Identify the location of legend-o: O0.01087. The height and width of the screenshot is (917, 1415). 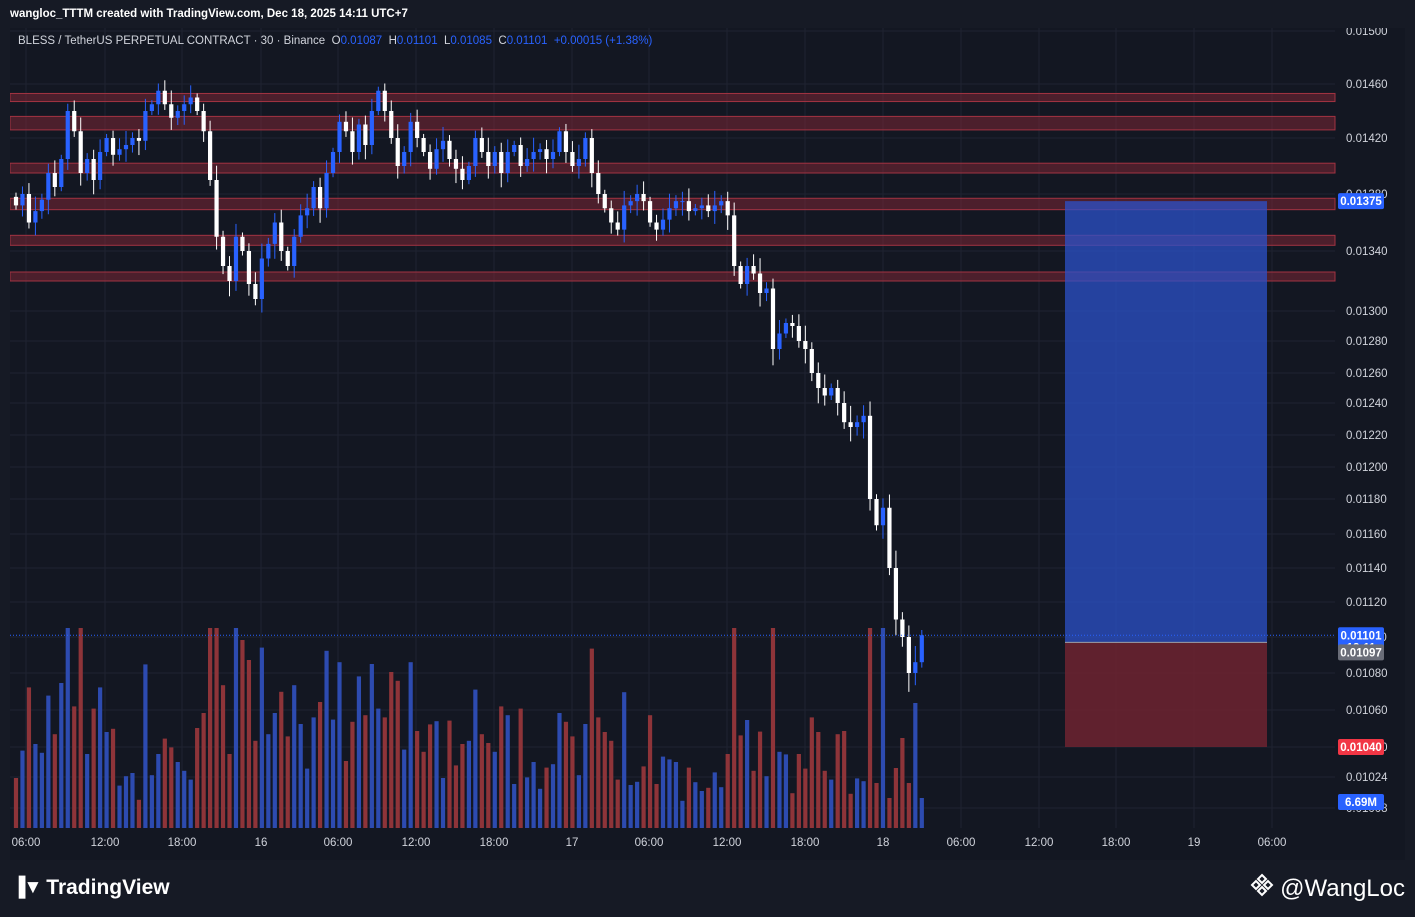
(357, 41).